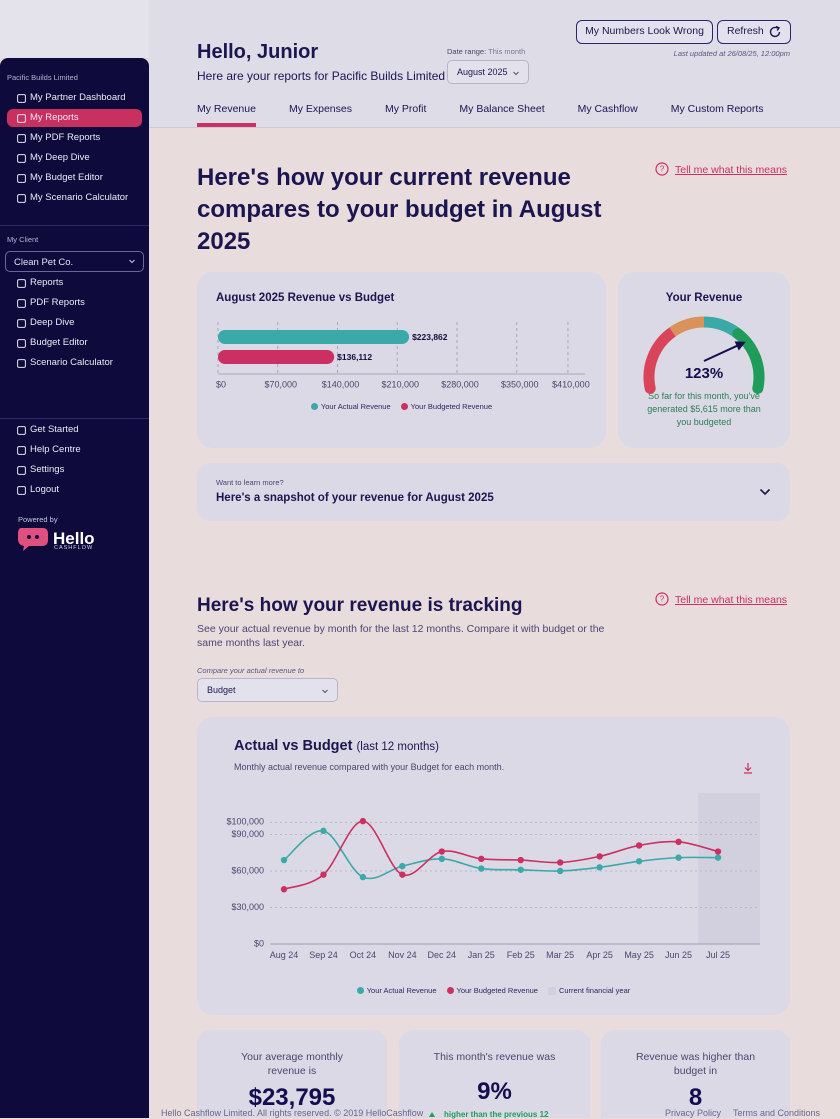  What do you see at coordinates (693, 1113) in the screenshot?
I see `footer-link: Privacy Policy` at bounding box center [693, 1113].